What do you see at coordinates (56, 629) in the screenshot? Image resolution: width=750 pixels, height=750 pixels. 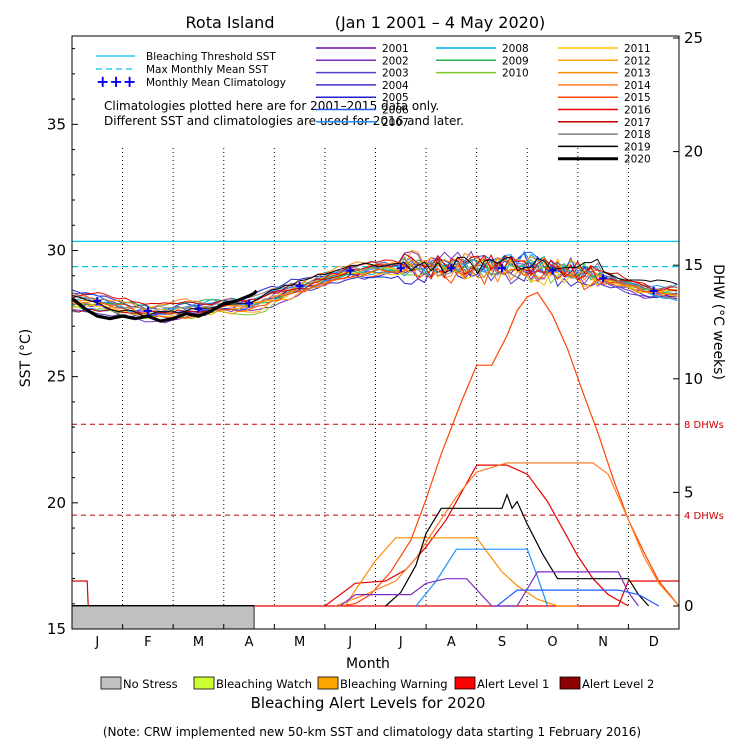 I see `left-tick-label: 15` at bounding box center [56, 629].